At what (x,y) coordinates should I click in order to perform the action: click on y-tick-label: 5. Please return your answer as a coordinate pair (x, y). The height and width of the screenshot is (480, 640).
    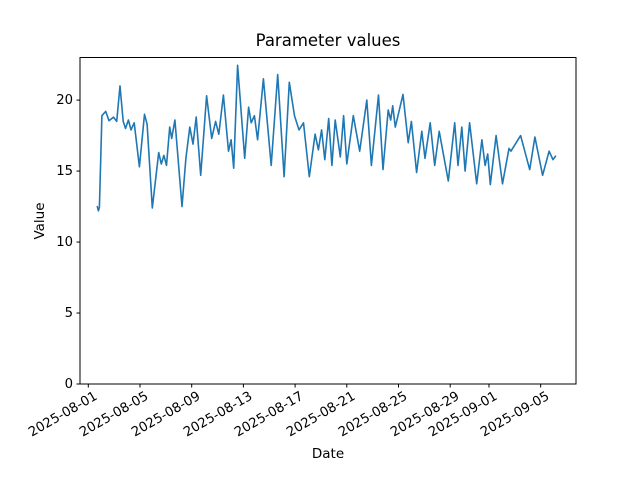
    Looking at the image, I should click on (68, 313).